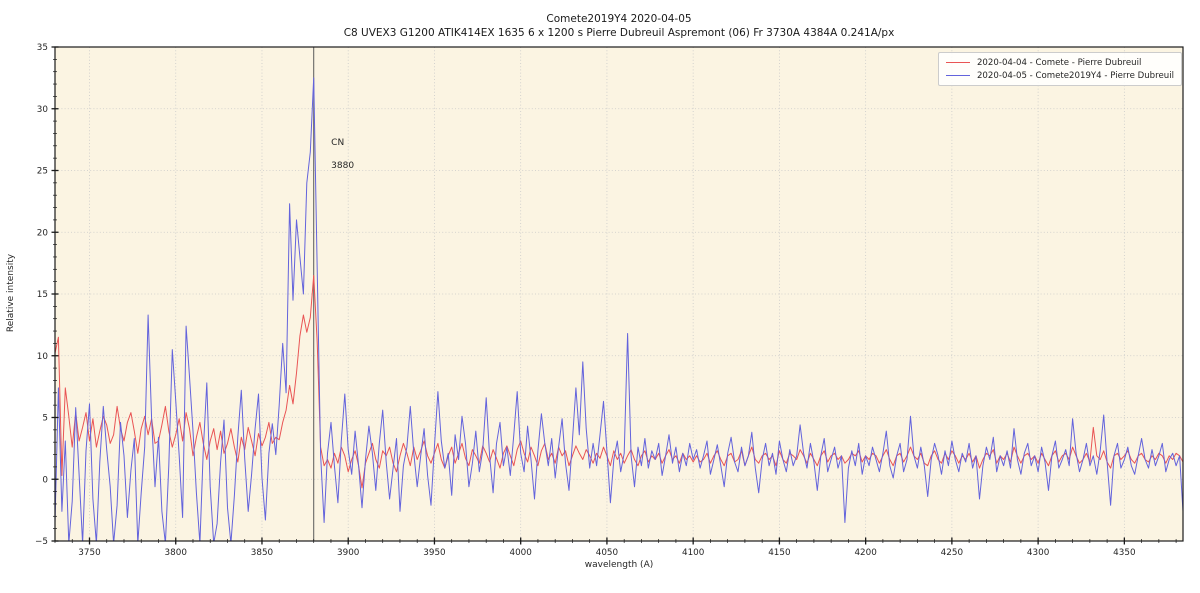 This screenshot has width=1200, height=593. Describe the element at coordinates (343, 165) in the screenshot. I see `cn-band-annotation-line2: 3880` at that location.